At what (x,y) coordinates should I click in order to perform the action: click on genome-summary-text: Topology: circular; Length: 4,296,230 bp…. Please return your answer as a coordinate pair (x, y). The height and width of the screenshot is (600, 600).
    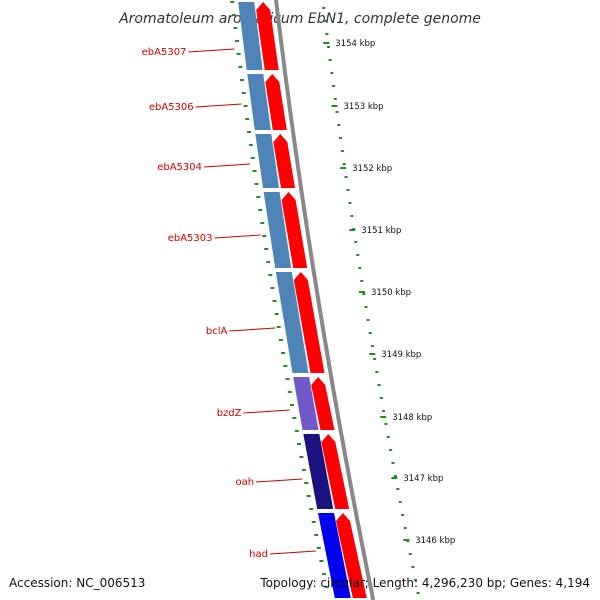
    Looking at the image, I should click on (425, 583).